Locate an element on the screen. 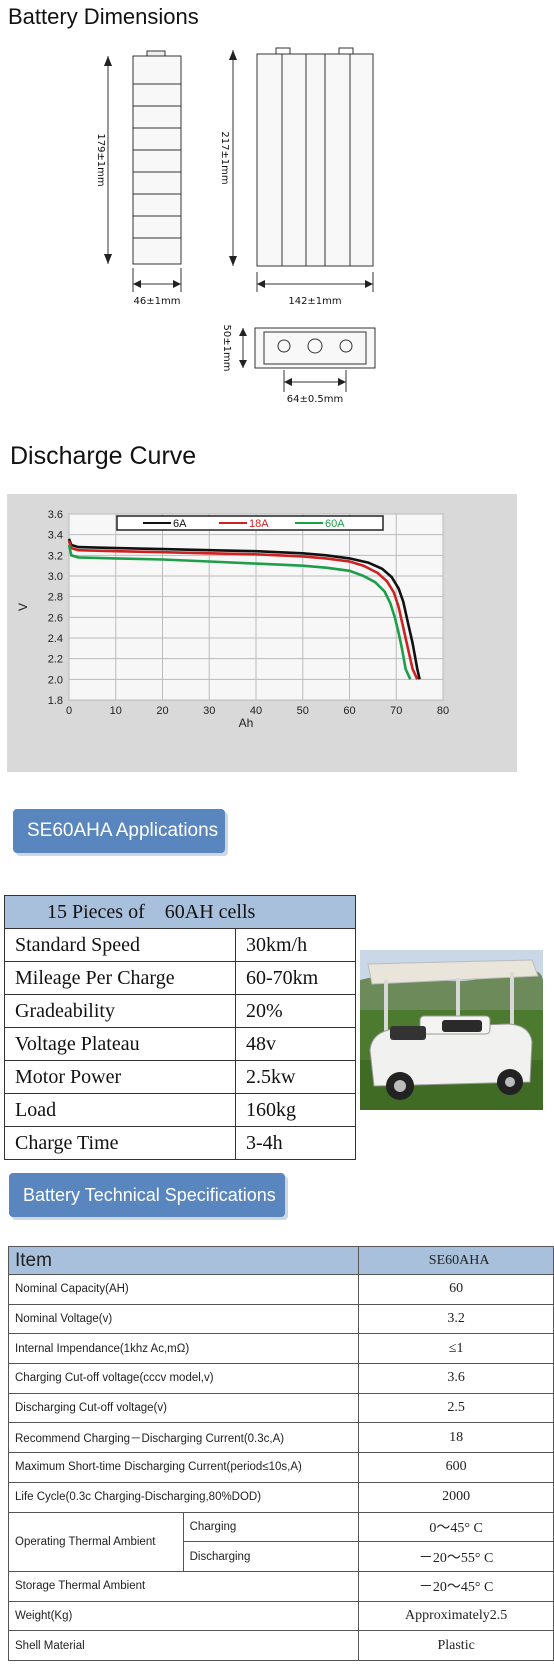 Image resolution: width=554 pixels, height=1678 pixels. table-row: Gradeability 20% is located at coordinates (180, 1011).